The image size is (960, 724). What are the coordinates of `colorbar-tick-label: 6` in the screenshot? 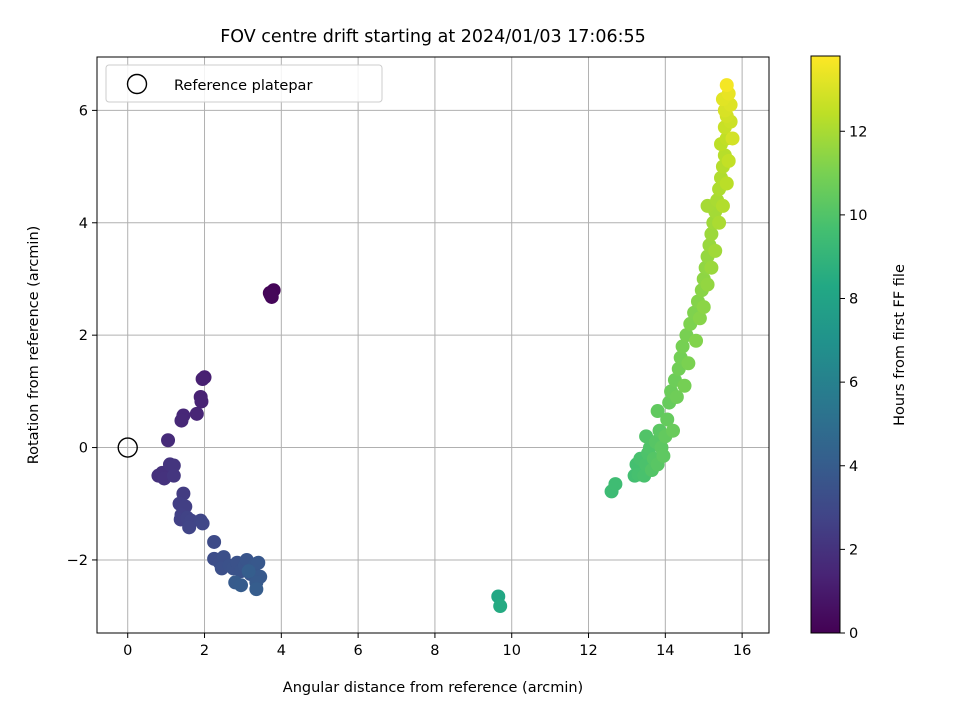 It's located at (853, 383).